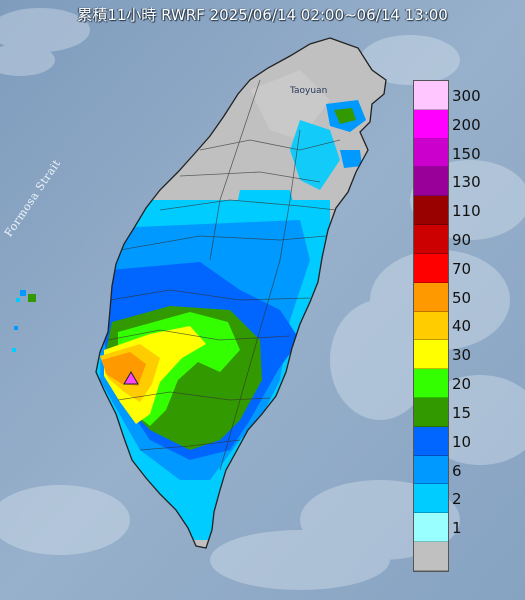  Describe the element at coordinates (462, 384) in the screenshot. I see `legend-label: 20` at that location.